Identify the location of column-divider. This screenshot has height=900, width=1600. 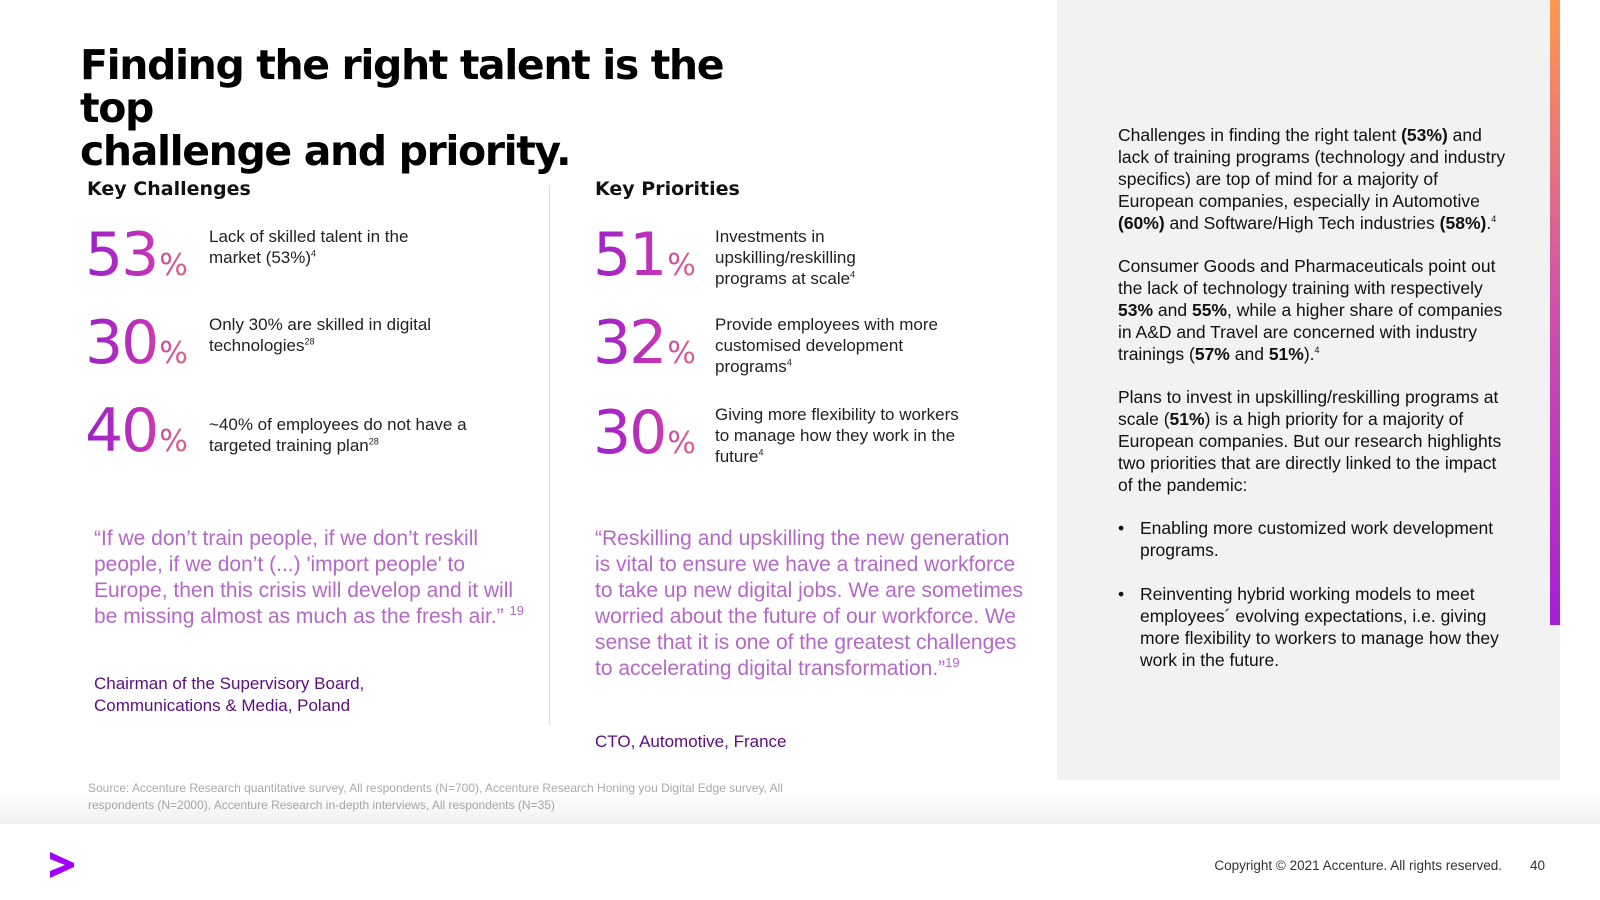
(549, 455).